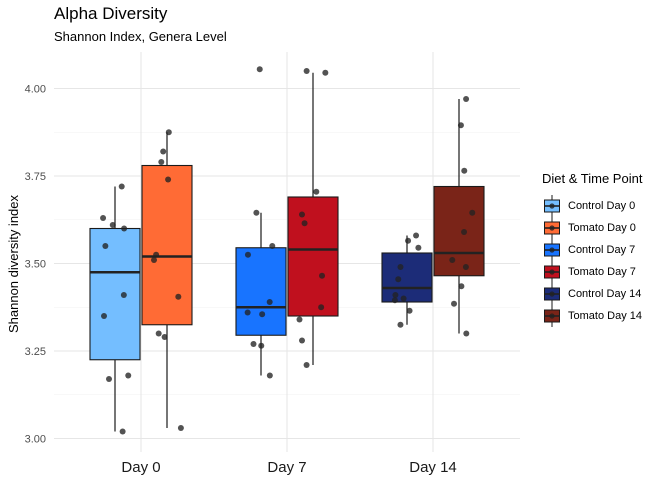  Describe the element at coordinates (13, 263) in the screenshot. I see `y-axis-title: Shannon diversity index` at that location.